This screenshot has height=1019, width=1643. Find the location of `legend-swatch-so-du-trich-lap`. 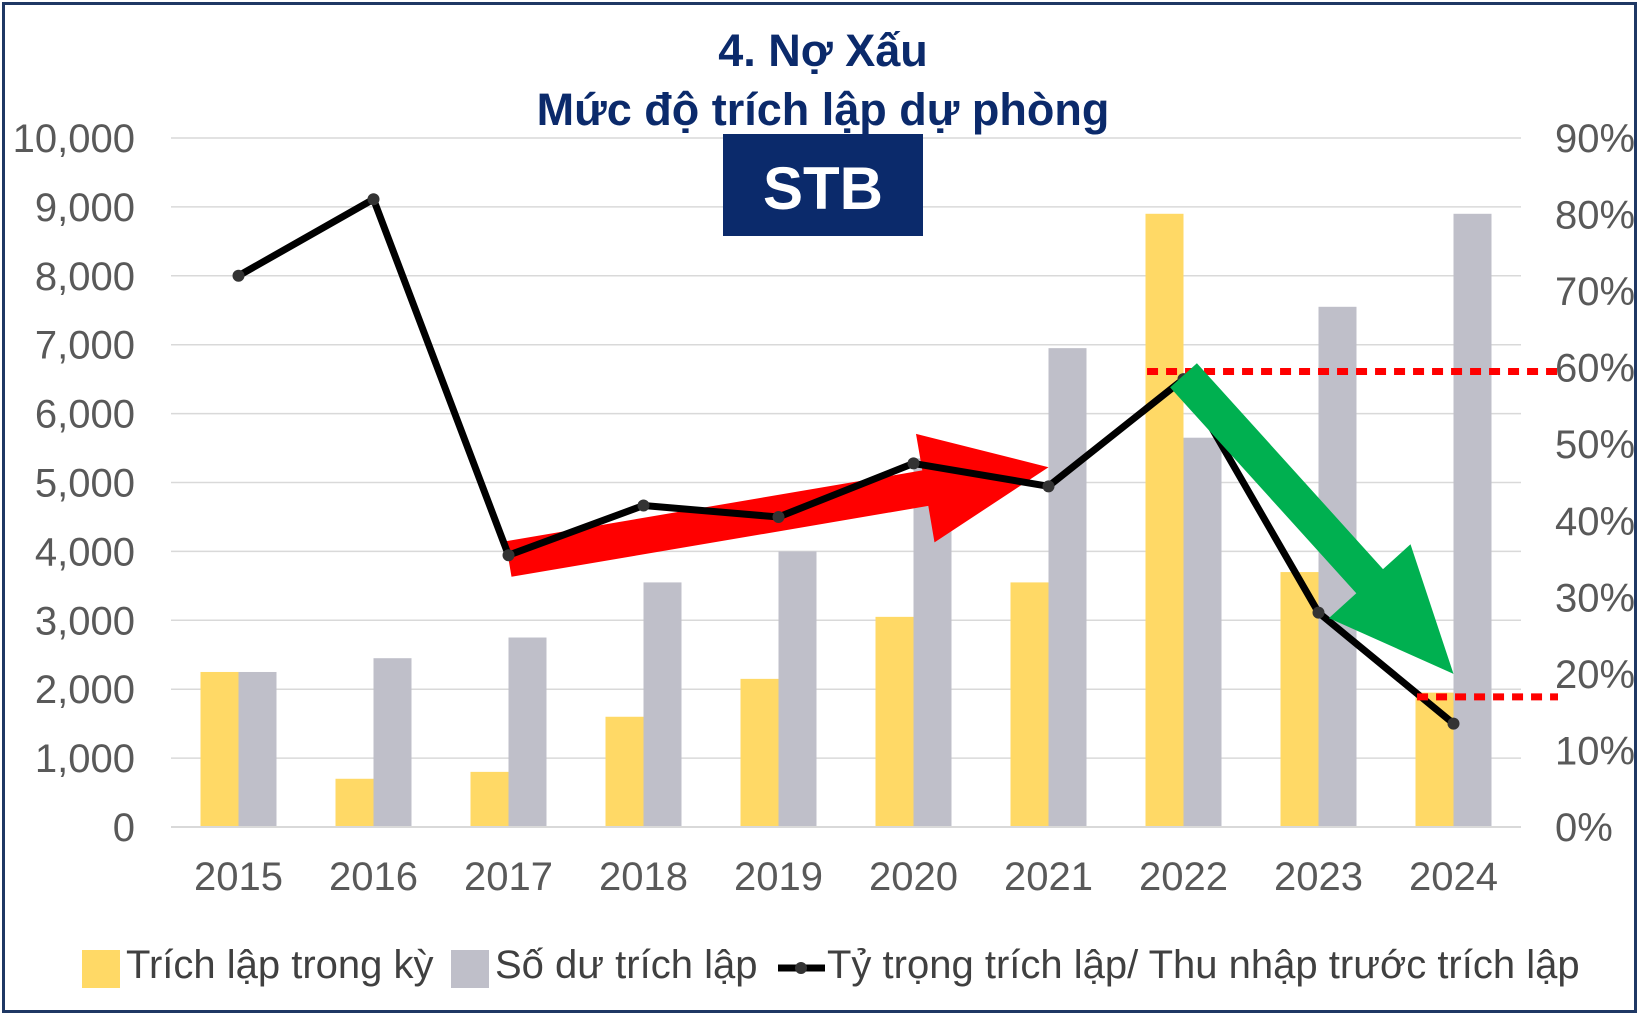

legend-swatch-so-du-trich-lap is located at coordinates (470, 969).